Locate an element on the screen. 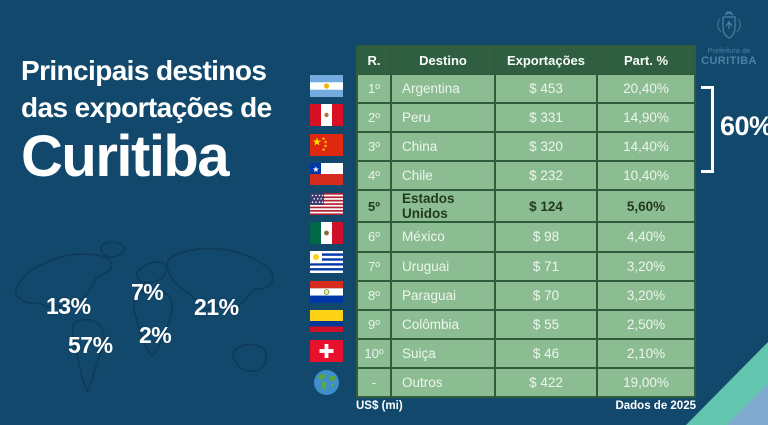  flag-suica is located at coordinates (326, 350).